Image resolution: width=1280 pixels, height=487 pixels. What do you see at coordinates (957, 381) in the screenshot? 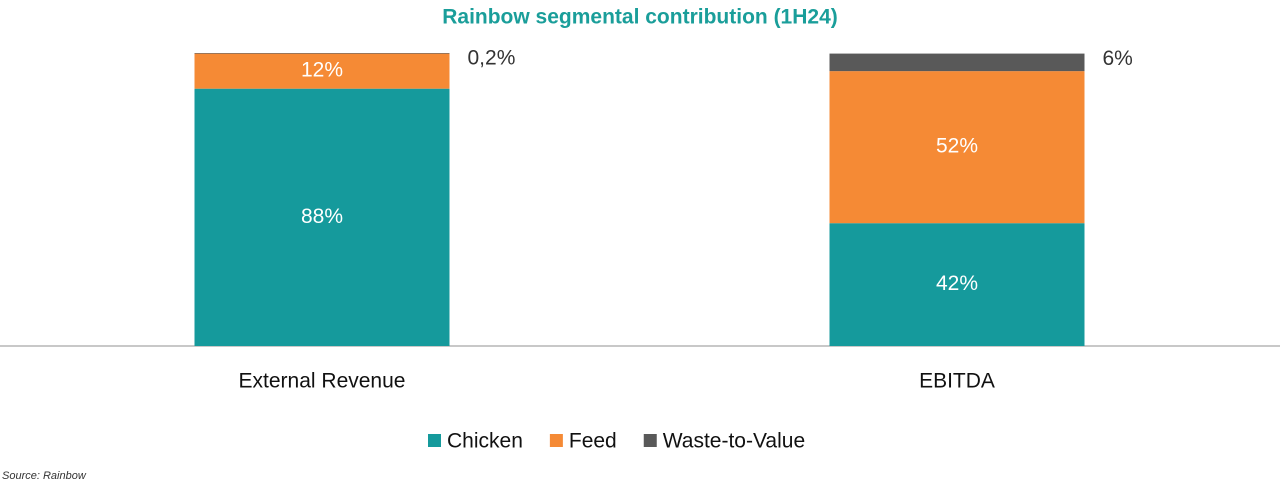
I see `x-tick-label: EBITDA` at bounding box center [957, 381].